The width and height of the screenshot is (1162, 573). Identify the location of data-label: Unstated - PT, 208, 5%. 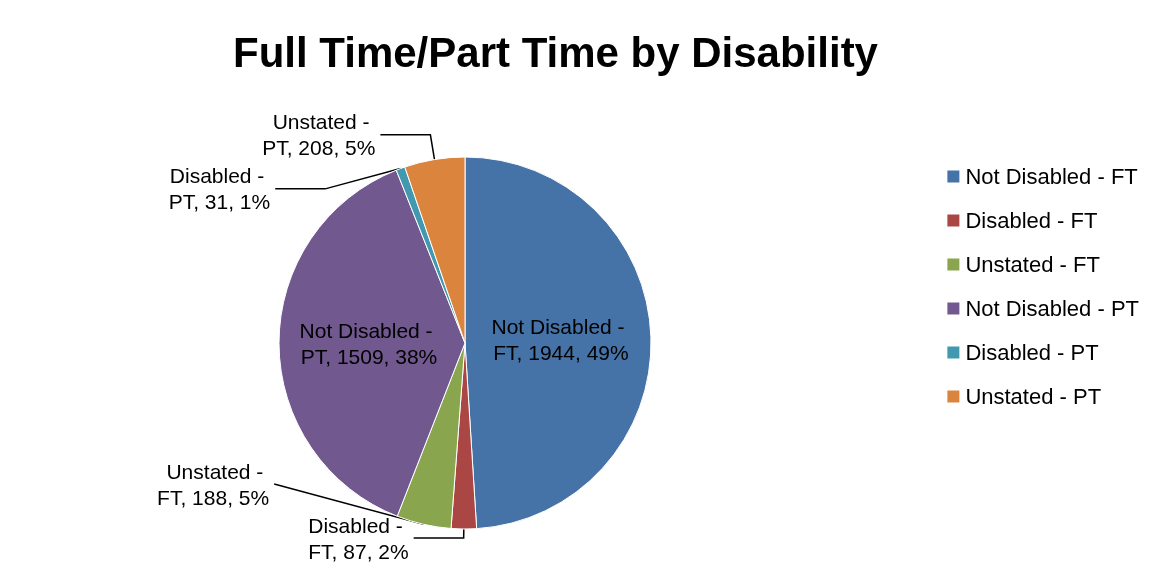
(319, 135).